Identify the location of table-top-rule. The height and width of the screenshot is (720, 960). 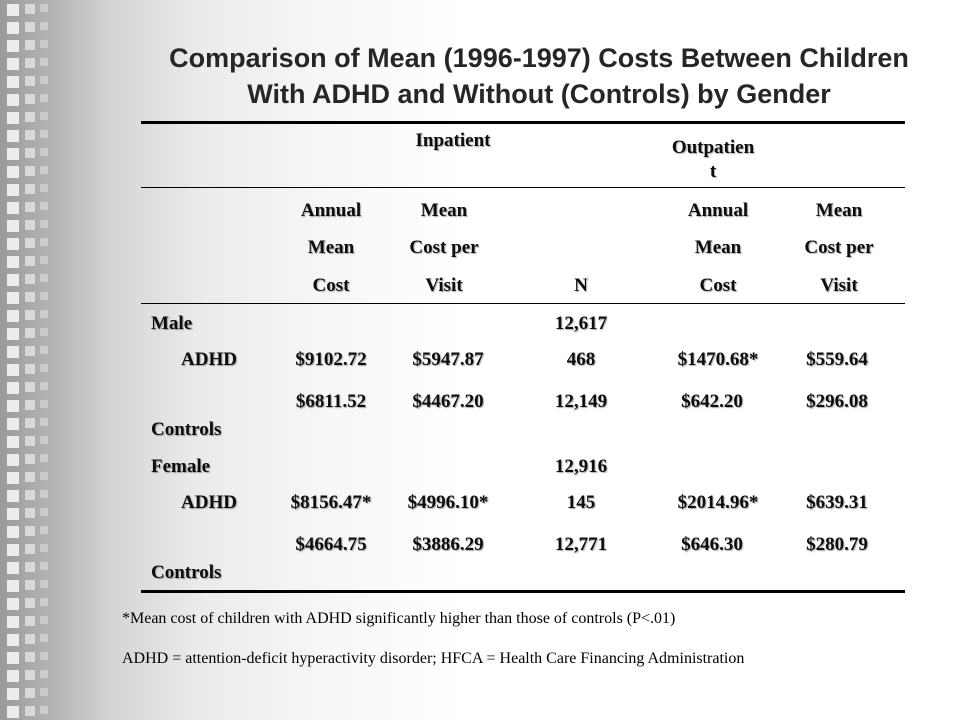
(523, 122).